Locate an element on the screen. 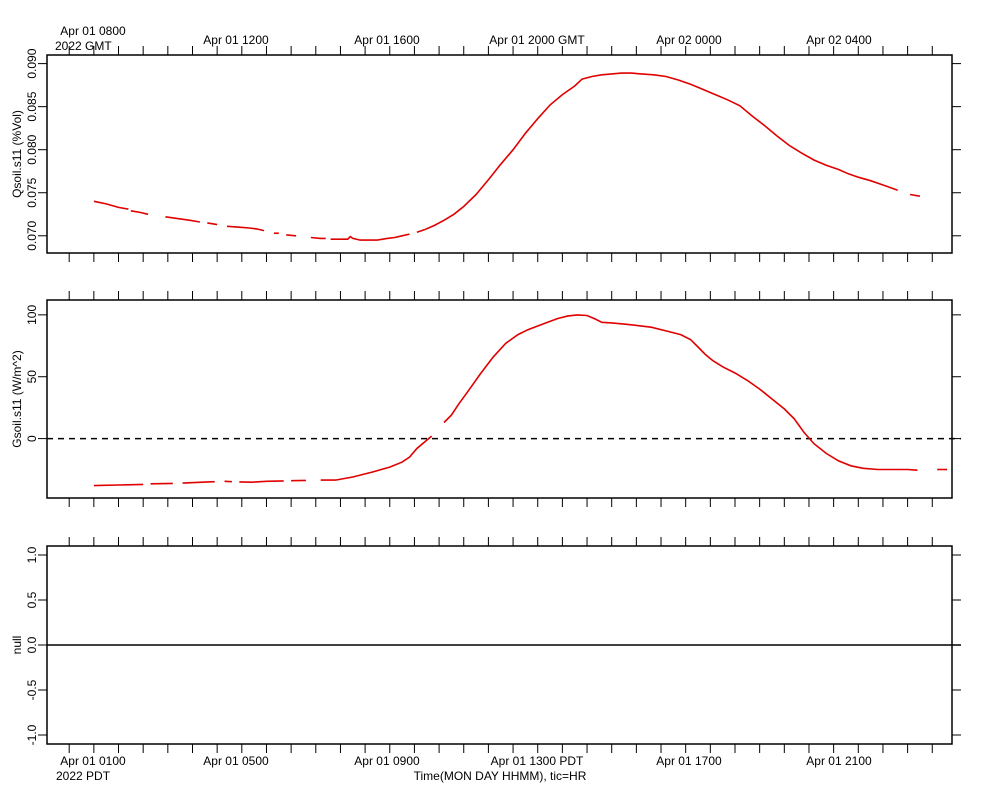 The height and width of the screenshot is (800, 1000). y-tick-label: 0.070 is located at coordinates (32, 235).